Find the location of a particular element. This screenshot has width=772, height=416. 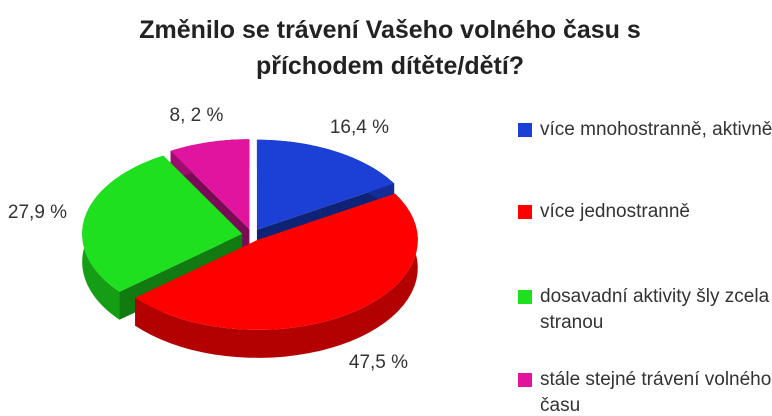

data-label: 47,5 % is located at coordinates (378, 362).